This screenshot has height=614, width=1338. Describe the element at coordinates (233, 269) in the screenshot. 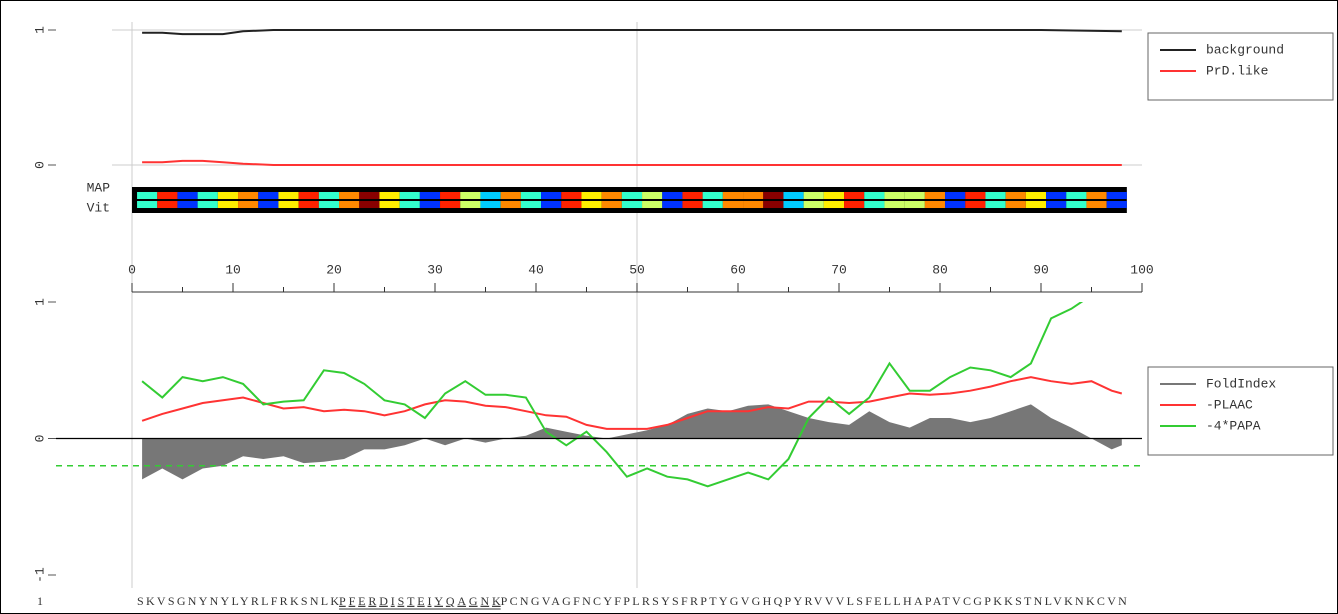

I see `x-tick-label: 10` at that location.